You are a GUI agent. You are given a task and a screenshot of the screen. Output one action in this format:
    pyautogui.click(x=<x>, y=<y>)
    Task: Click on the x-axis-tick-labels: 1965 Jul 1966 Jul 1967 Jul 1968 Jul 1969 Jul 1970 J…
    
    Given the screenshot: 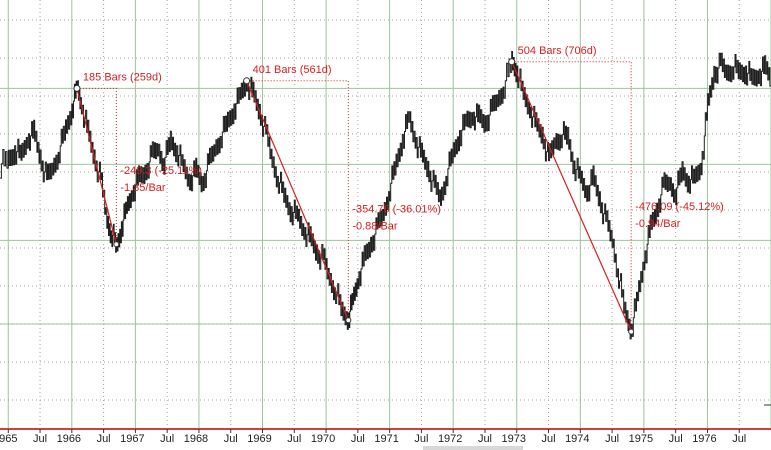 What is the action you would take?
    pyautogui.click(x=373, y=437)
    